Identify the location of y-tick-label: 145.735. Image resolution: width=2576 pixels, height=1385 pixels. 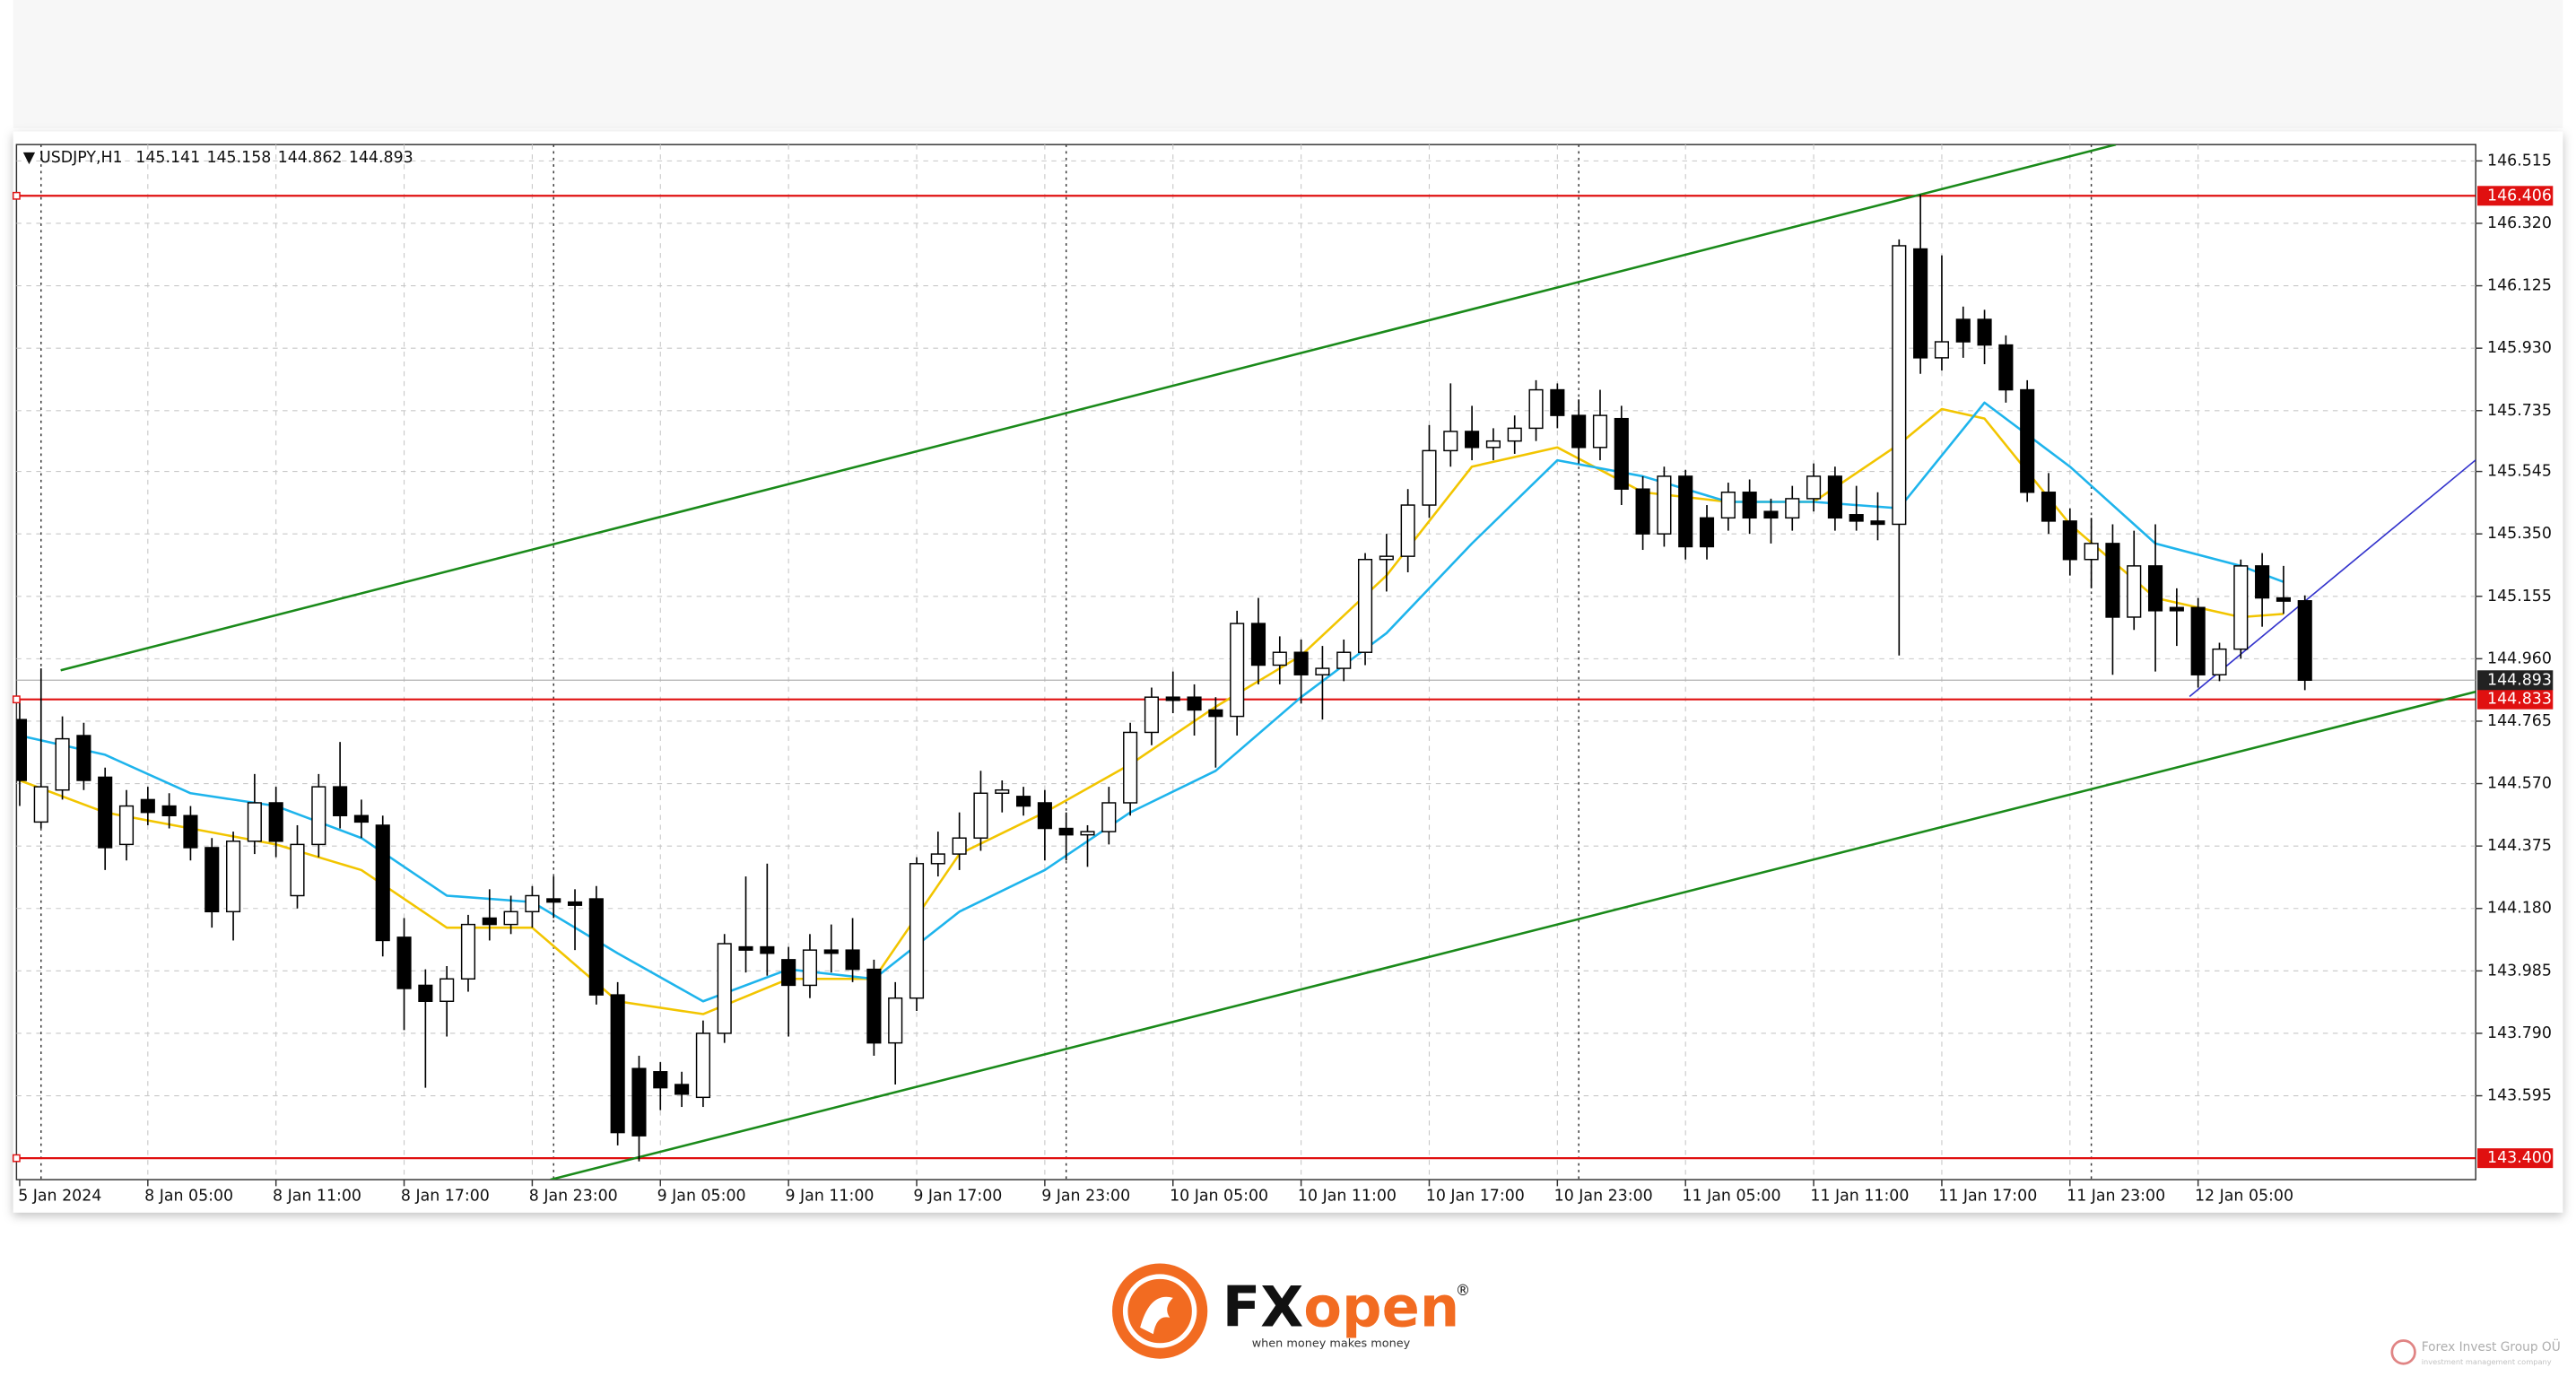
(2519, 411).